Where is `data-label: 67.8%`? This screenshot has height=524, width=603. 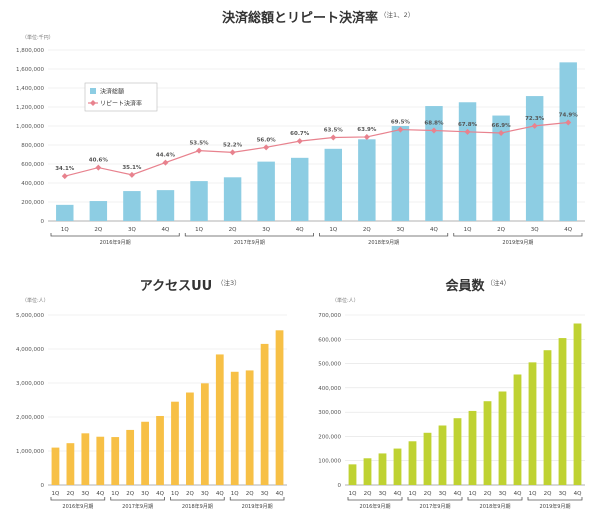 data-label: 67.8% is located at coordinates (468, 125).